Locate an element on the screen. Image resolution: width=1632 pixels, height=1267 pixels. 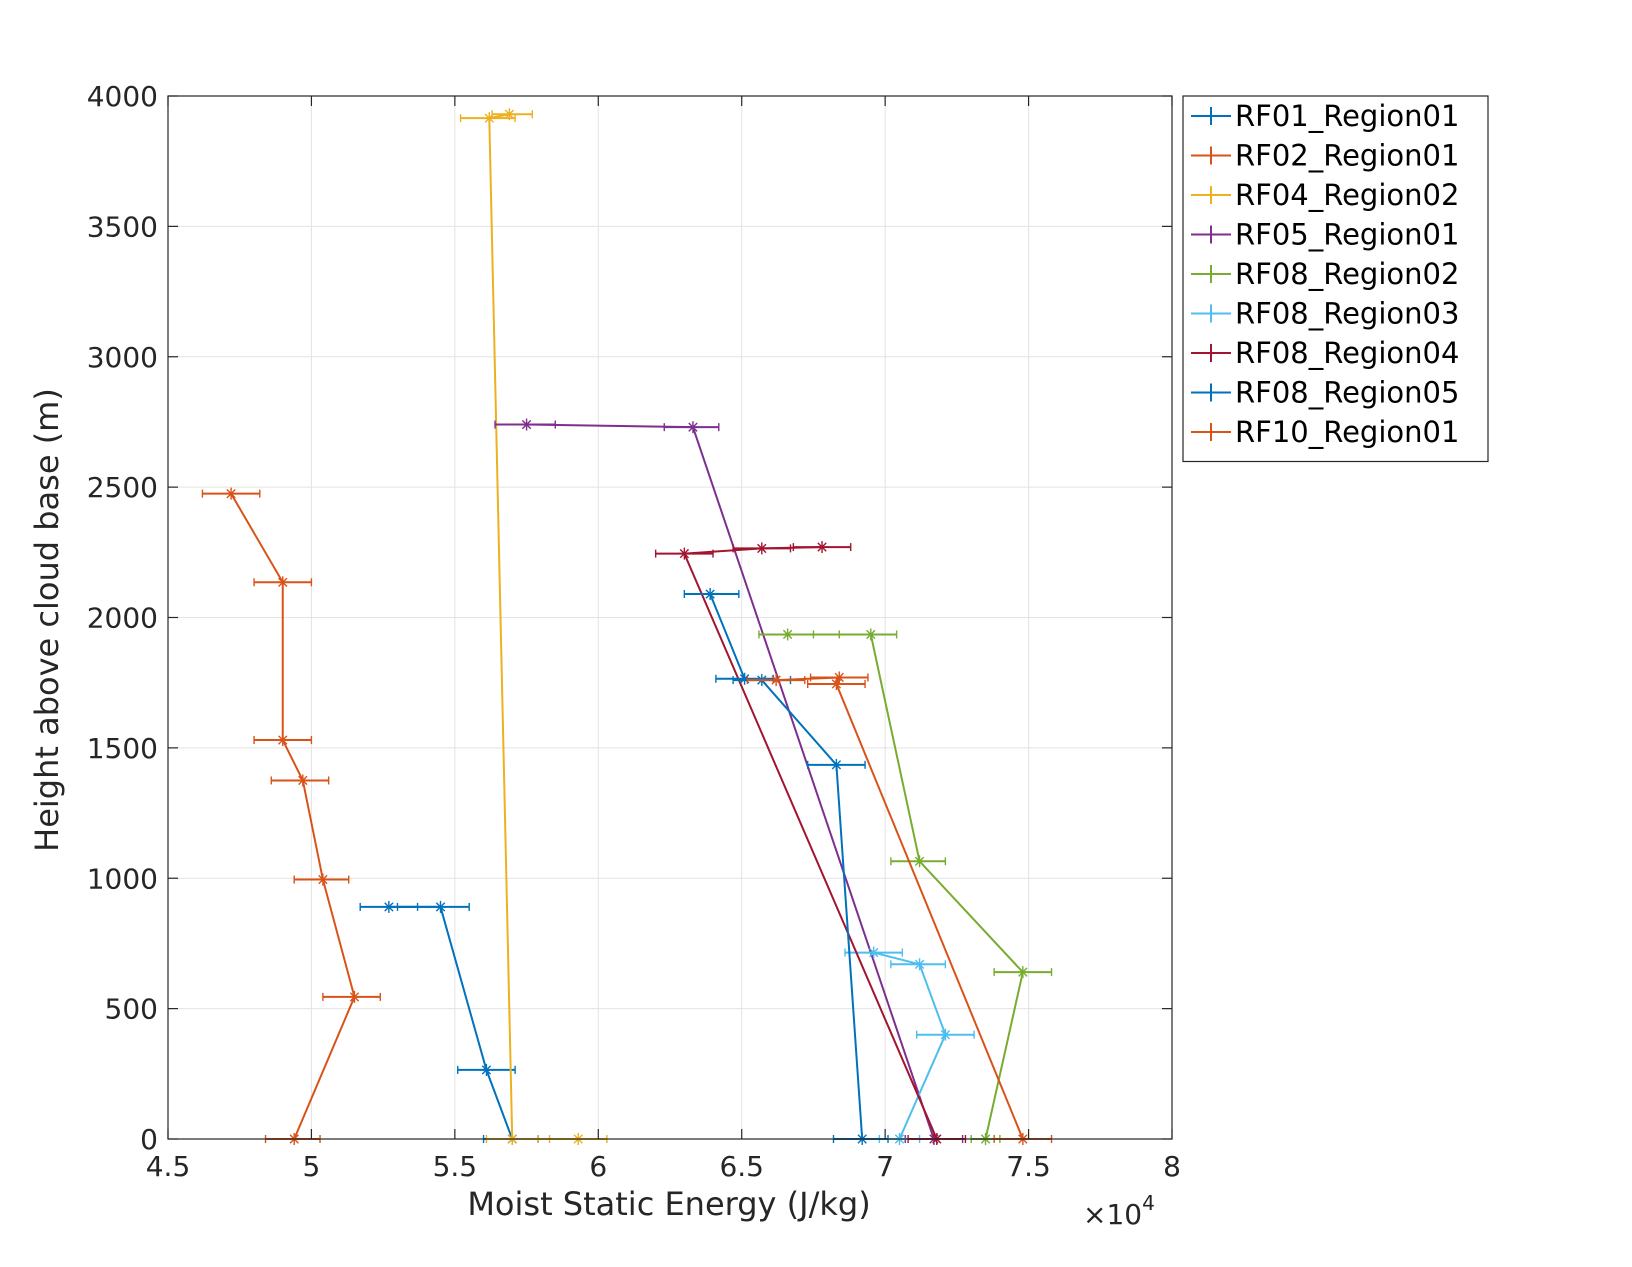
legend-item: RF08_Region03 is located at coordinates (1325, 314).